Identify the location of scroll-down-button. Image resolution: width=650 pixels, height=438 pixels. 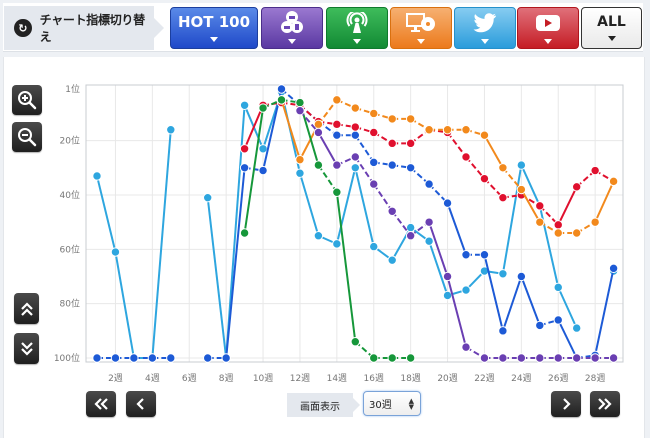
(26, 348).